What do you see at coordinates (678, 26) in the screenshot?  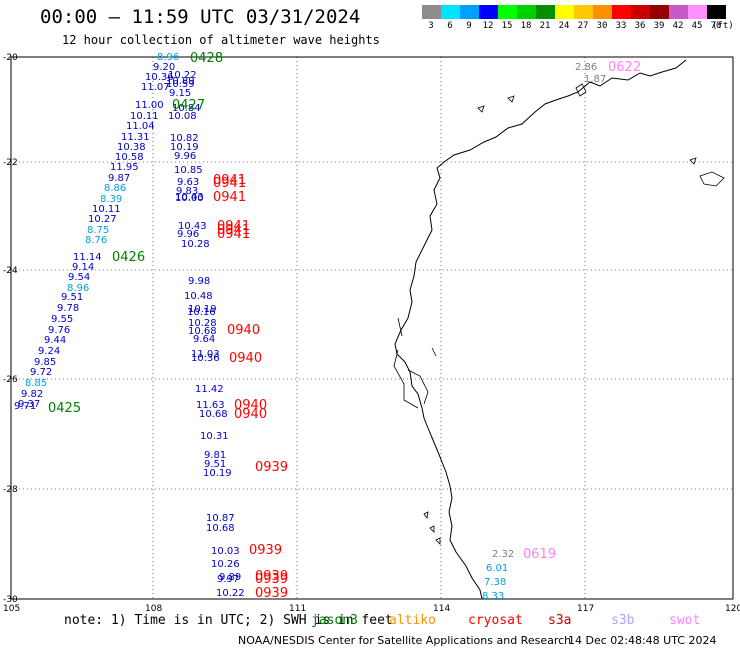 I see `legend-label: 42` at bounding box center [678, 26].